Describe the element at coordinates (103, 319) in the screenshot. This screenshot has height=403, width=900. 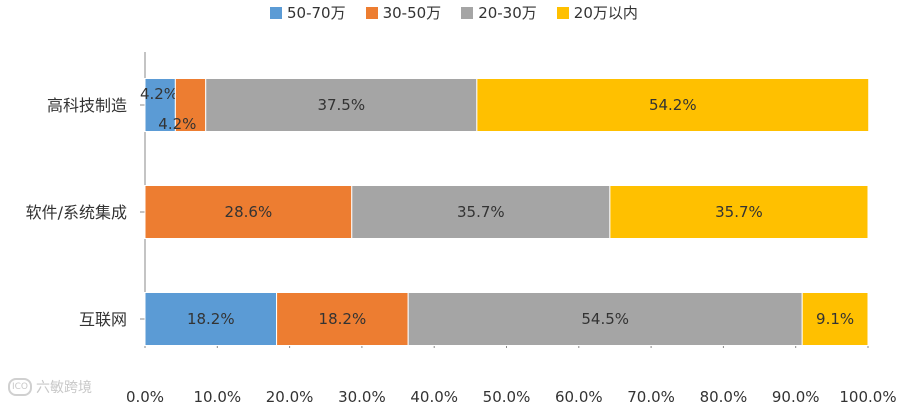
I see `category-label-2: 互联网` at that location.